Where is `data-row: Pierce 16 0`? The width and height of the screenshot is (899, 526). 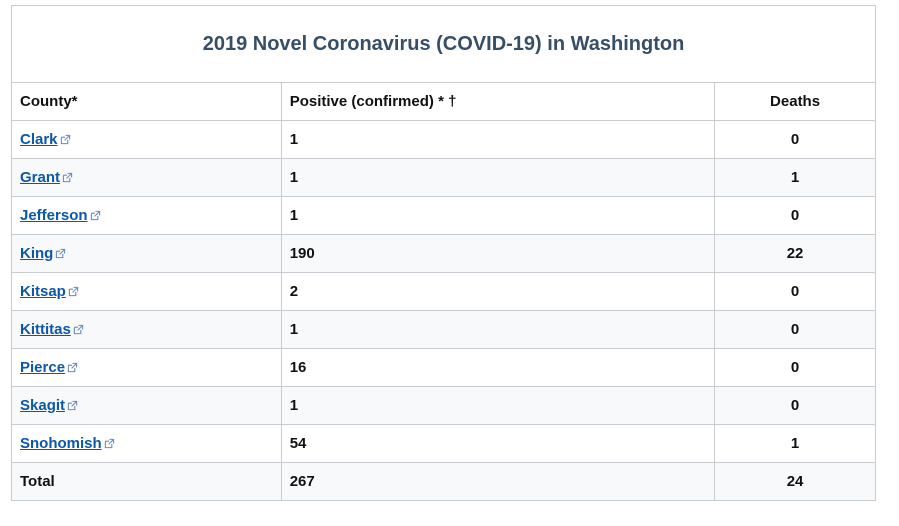 data-row: Pierce 16 0 is located at coordinates (443, 367).